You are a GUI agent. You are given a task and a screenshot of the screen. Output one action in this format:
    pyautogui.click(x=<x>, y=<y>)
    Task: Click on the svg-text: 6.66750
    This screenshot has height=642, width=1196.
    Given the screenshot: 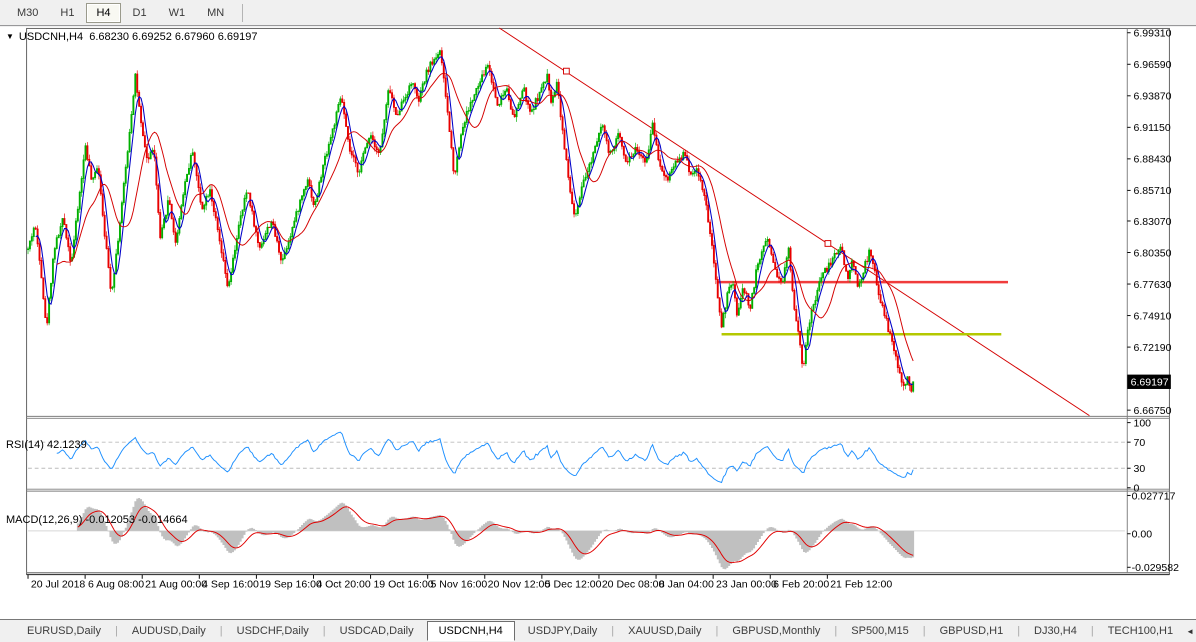 What is the action you would take?
    pyautogui.click(x=1152, y=411)
    